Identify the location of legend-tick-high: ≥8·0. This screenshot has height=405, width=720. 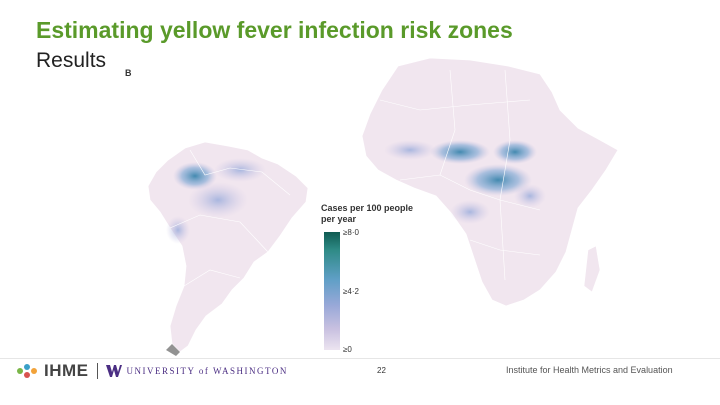
(351, 232).